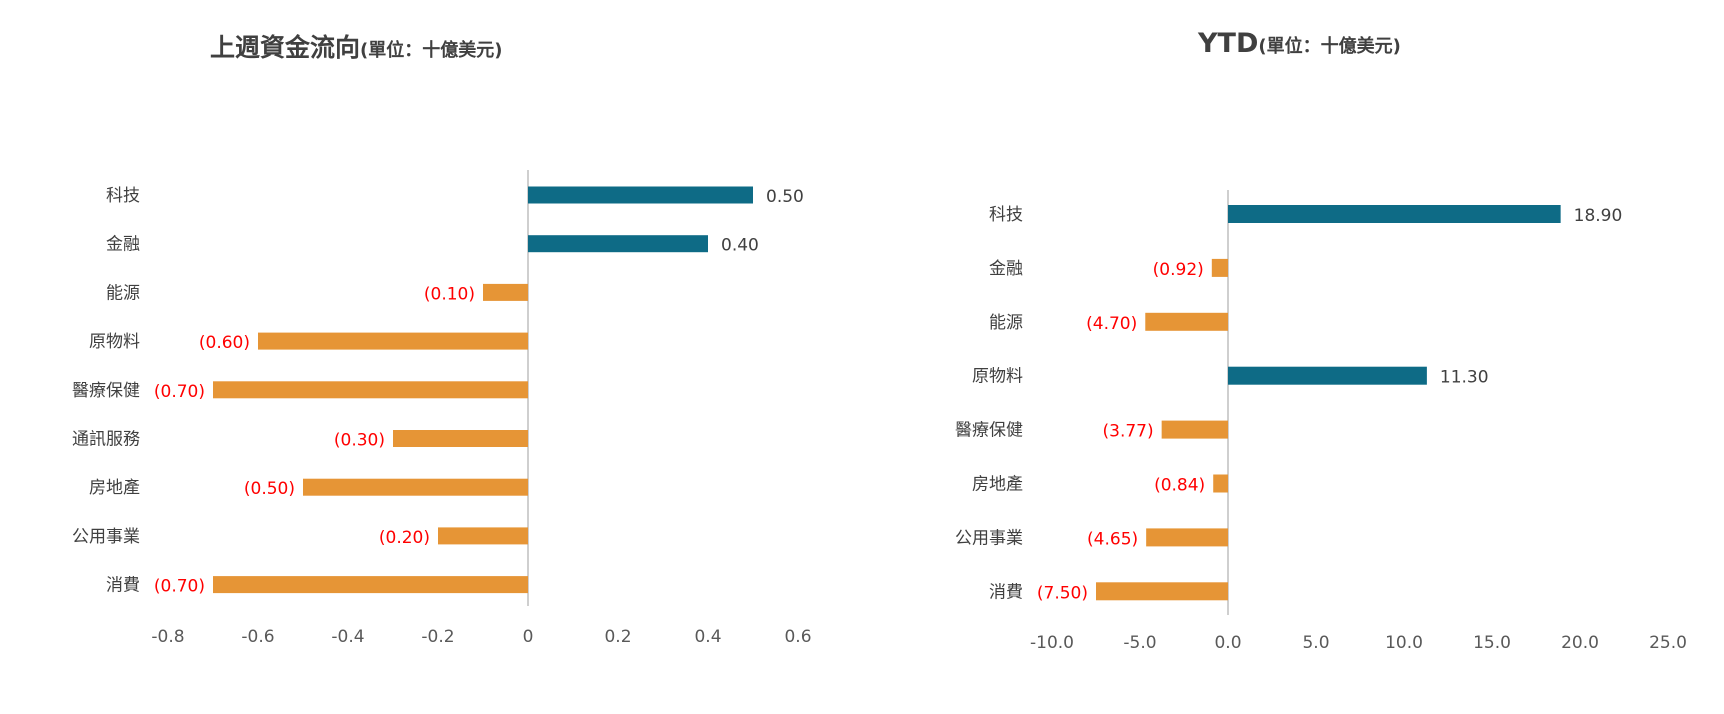 The height and width of the screenshot is (714, 1724). Describe the element at coordinates (123, 293) in the screenshot. I see `chart1-category-label: 能源` at that location.